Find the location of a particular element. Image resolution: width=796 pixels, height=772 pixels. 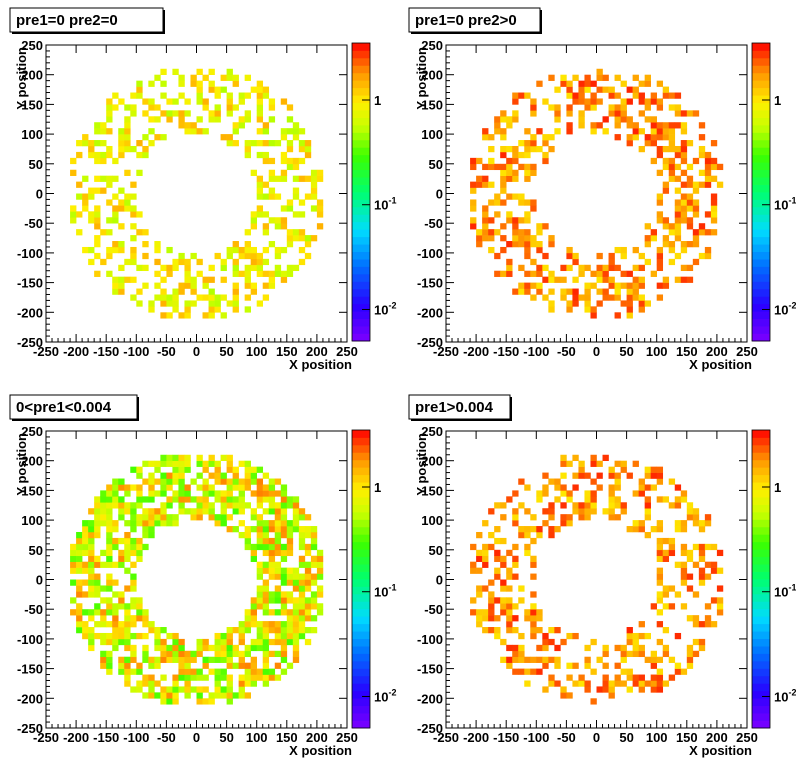

color-bar-label: 10-1 is located at coordinates (785, 204).